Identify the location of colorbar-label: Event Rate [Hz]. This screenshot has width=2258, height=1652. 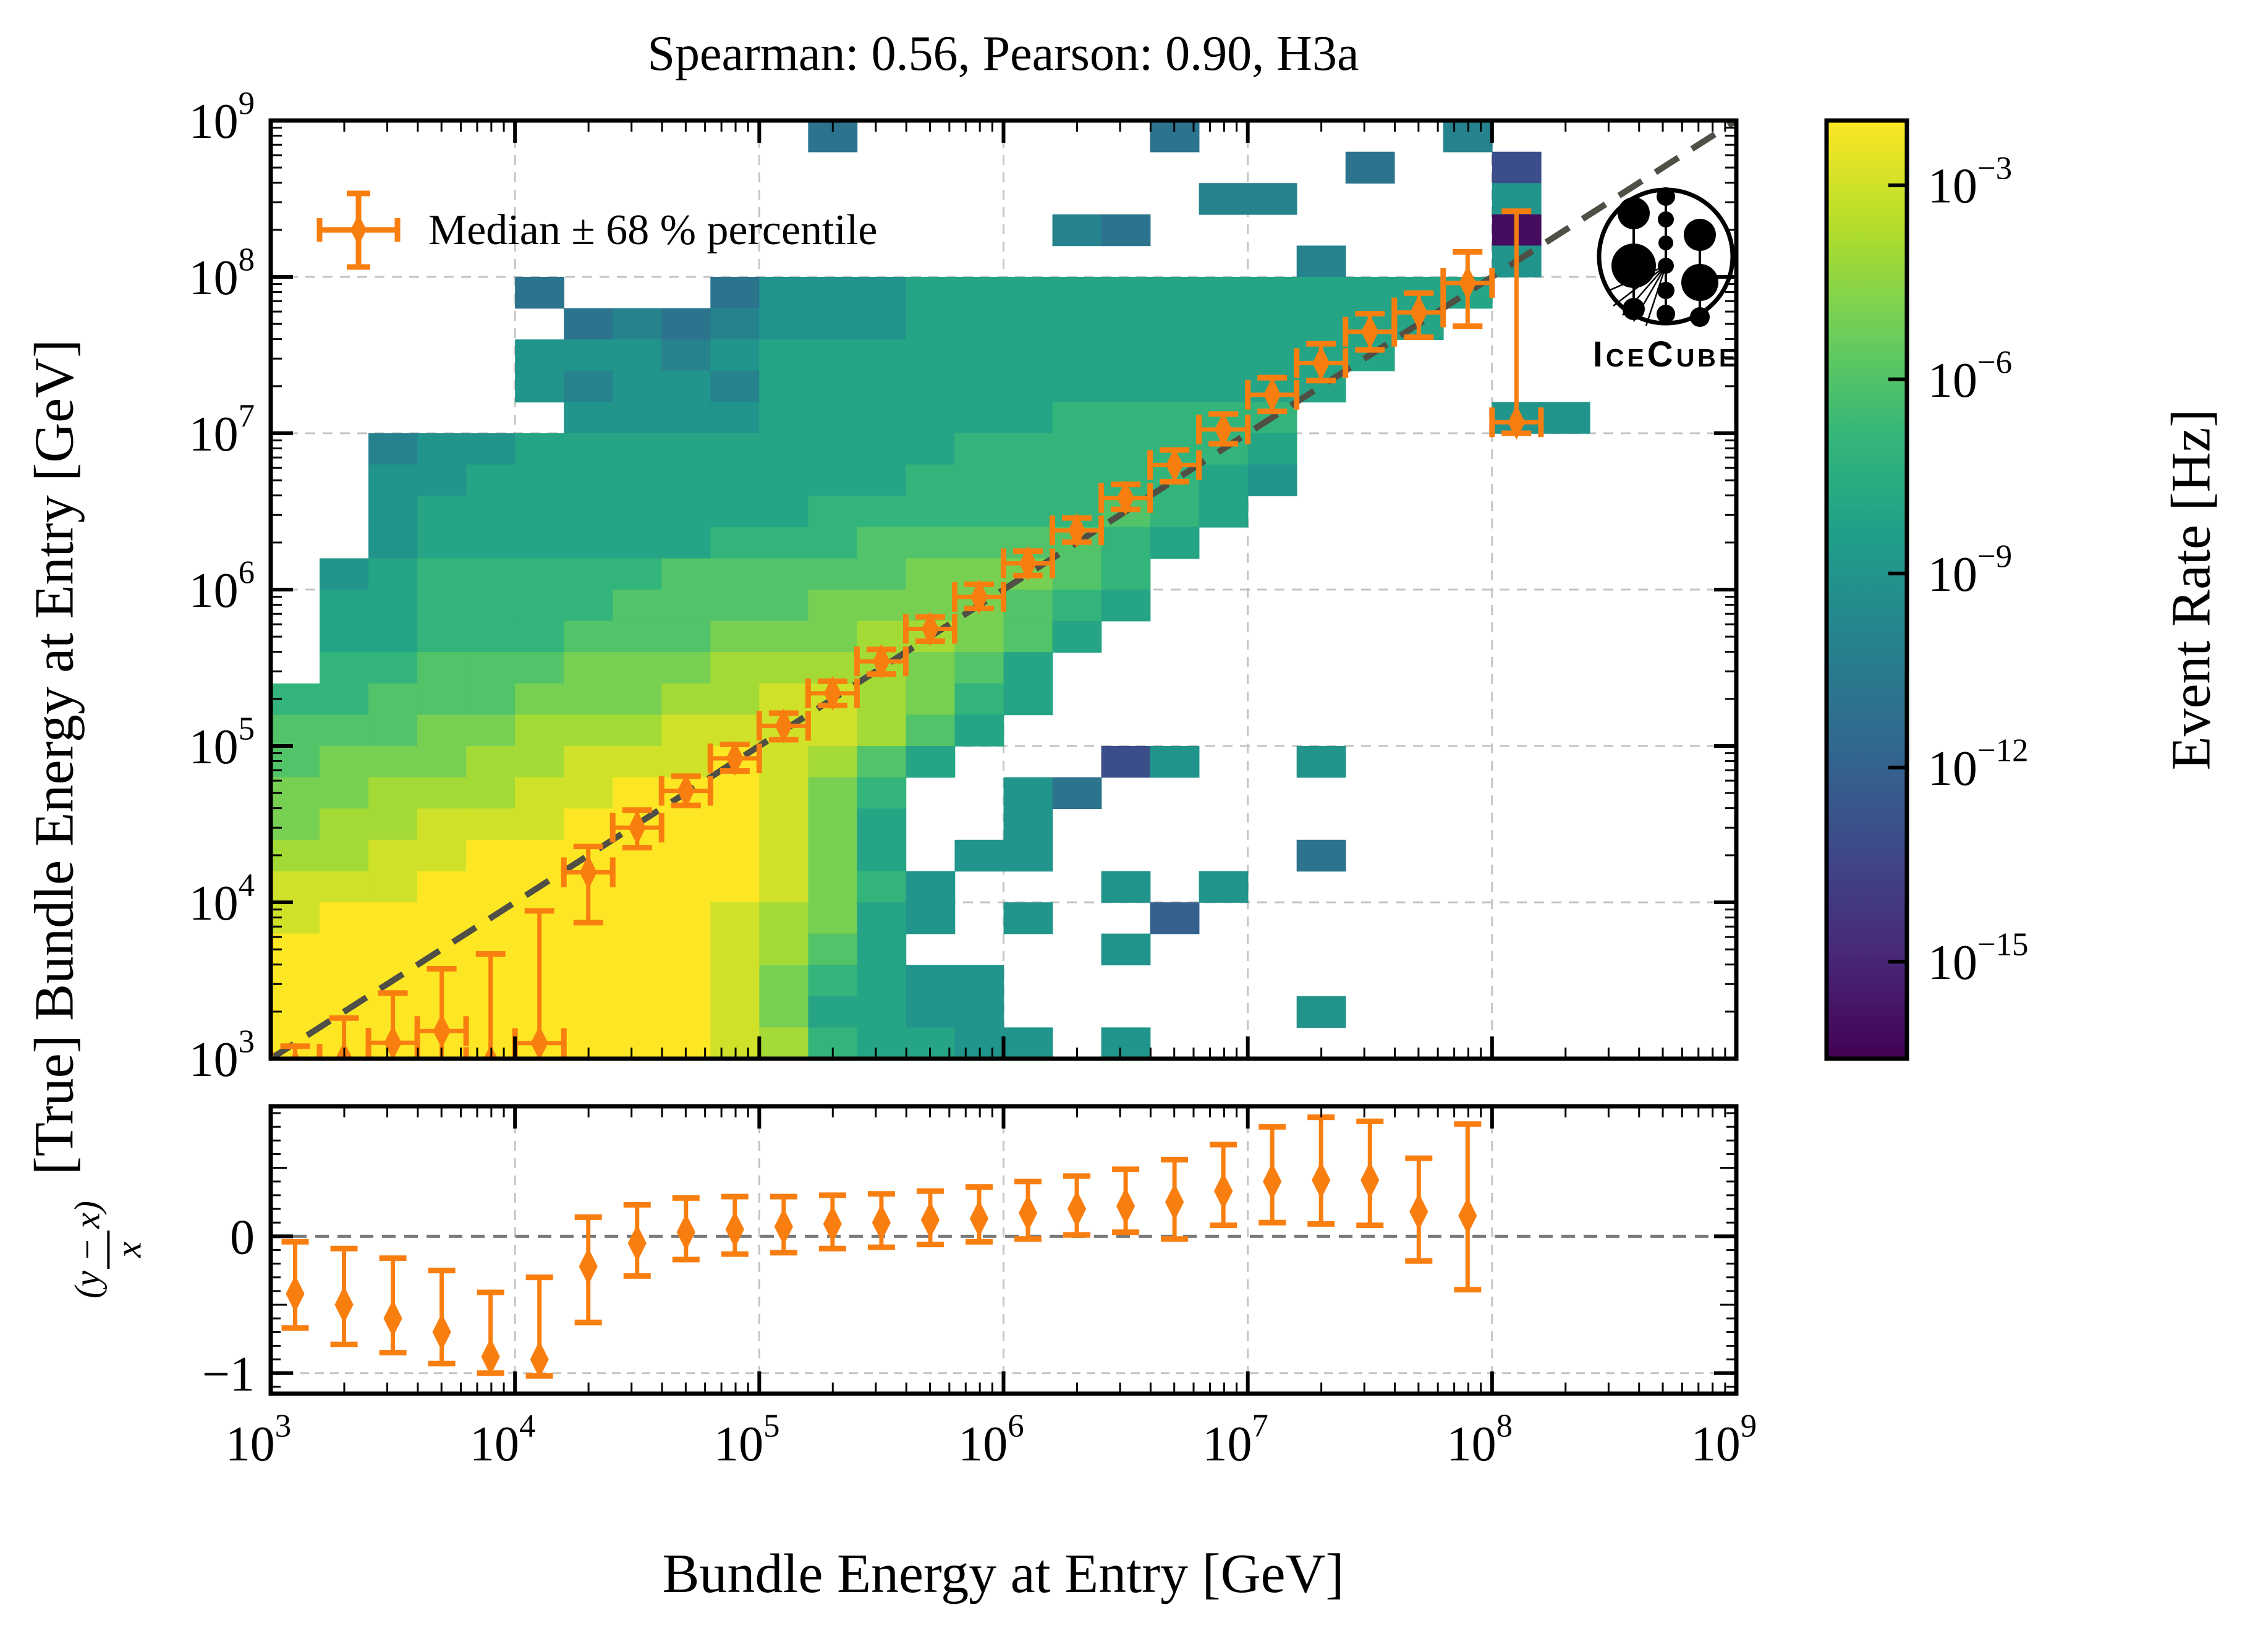
(2191, 590).